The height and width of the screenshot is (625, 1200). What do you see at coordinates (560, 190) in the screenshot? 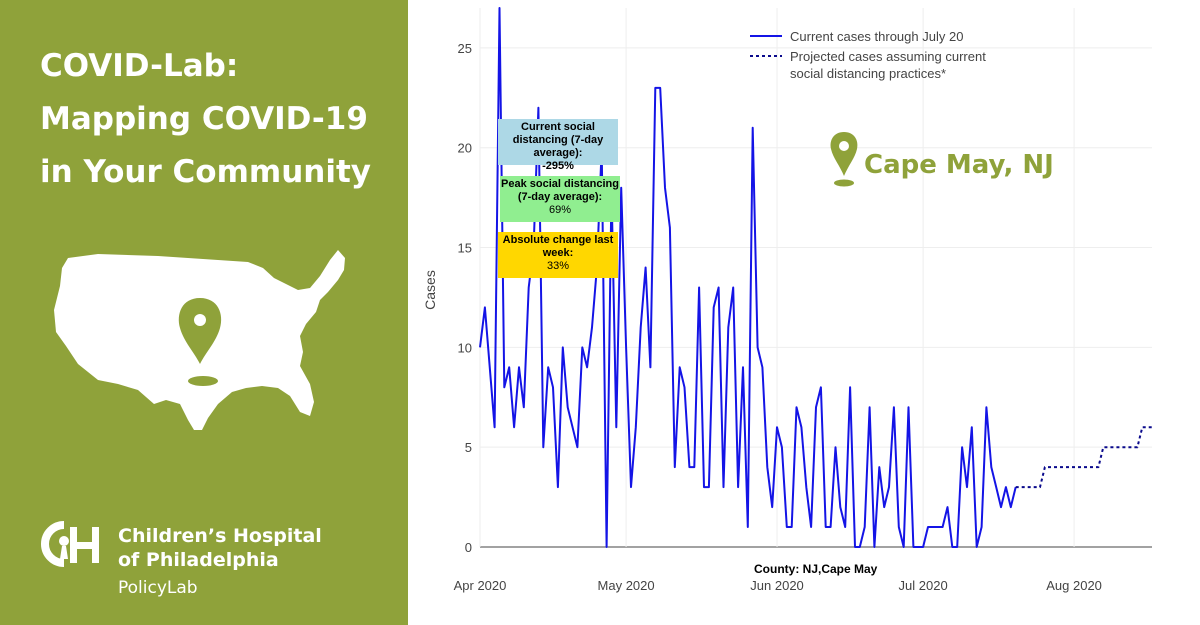
I see `peak-distancing-title: Peak social distancing (7-day average):` at bounding box center [560, 190].